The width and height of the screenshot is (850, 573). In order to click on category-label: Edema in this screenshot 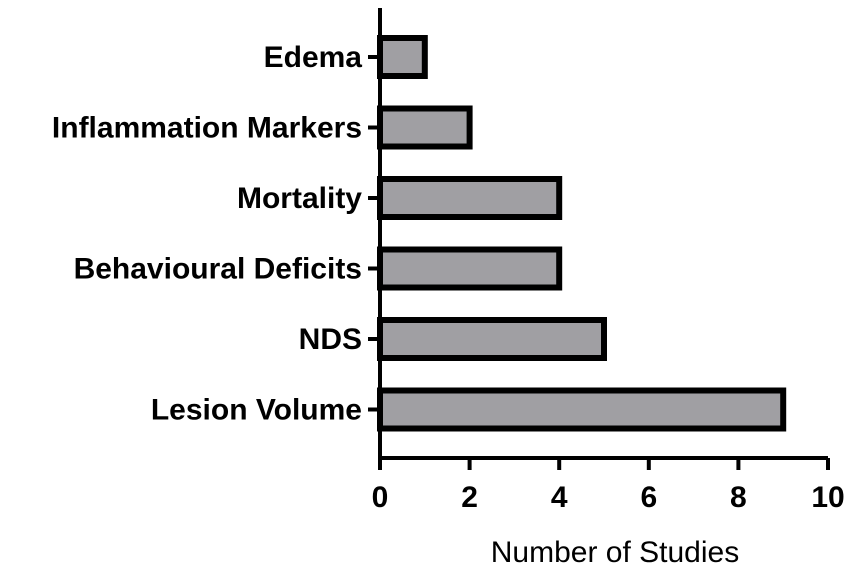, I will do `click(313, 57)`.